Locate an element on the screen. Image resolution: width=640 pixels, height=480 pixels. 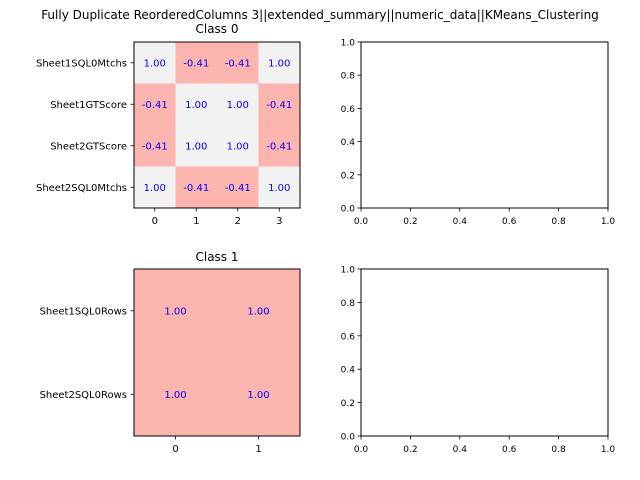
y-tick-label: Sheet2SQL0Rows is located at coordinates (83, 395).